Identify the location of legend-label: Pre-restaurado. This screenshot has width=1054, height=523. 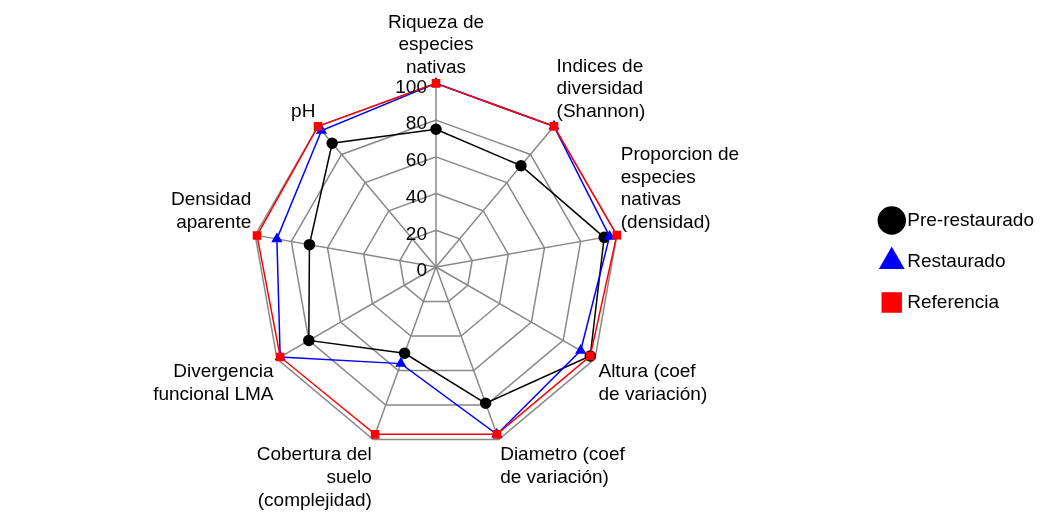
(971, 219).